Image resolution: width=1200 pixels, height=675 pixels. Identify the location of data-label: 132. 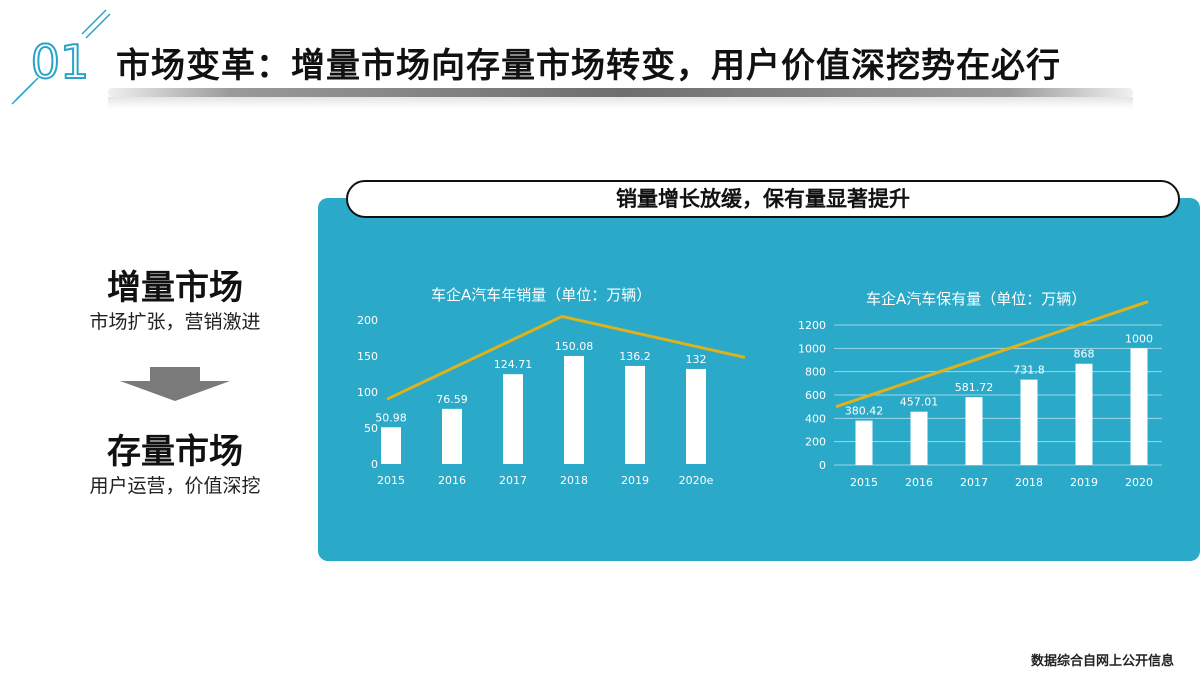
(696, 359).